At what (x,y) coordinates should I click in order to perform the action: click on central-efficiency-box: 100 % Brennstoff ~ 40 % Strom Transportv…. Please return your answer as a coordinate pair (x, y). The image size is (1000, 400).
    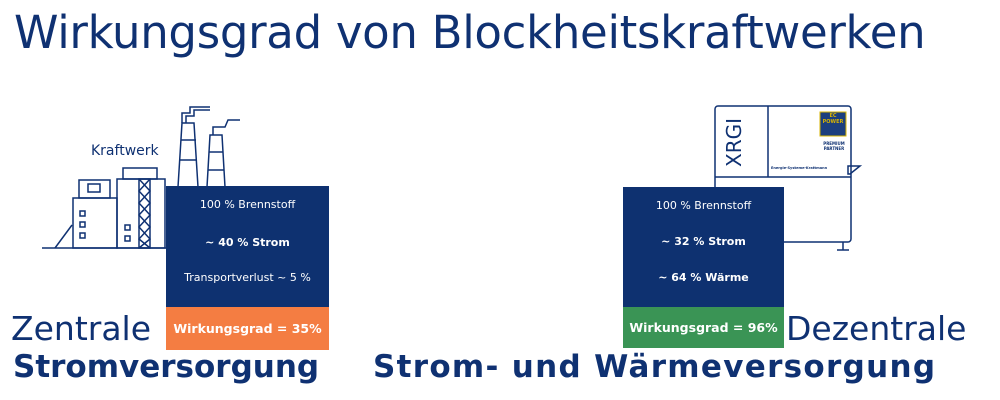
    Looking at the image, I should click on (247, 268).